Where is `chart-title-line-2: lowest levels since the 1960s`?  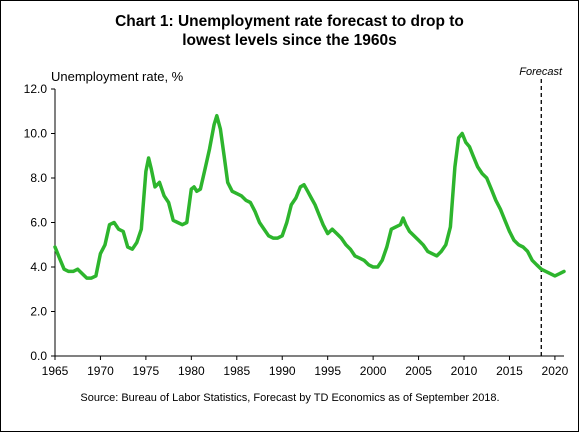 chart-title-line-2: lowest levels since the 1960s is located at coordinates (289, 40).